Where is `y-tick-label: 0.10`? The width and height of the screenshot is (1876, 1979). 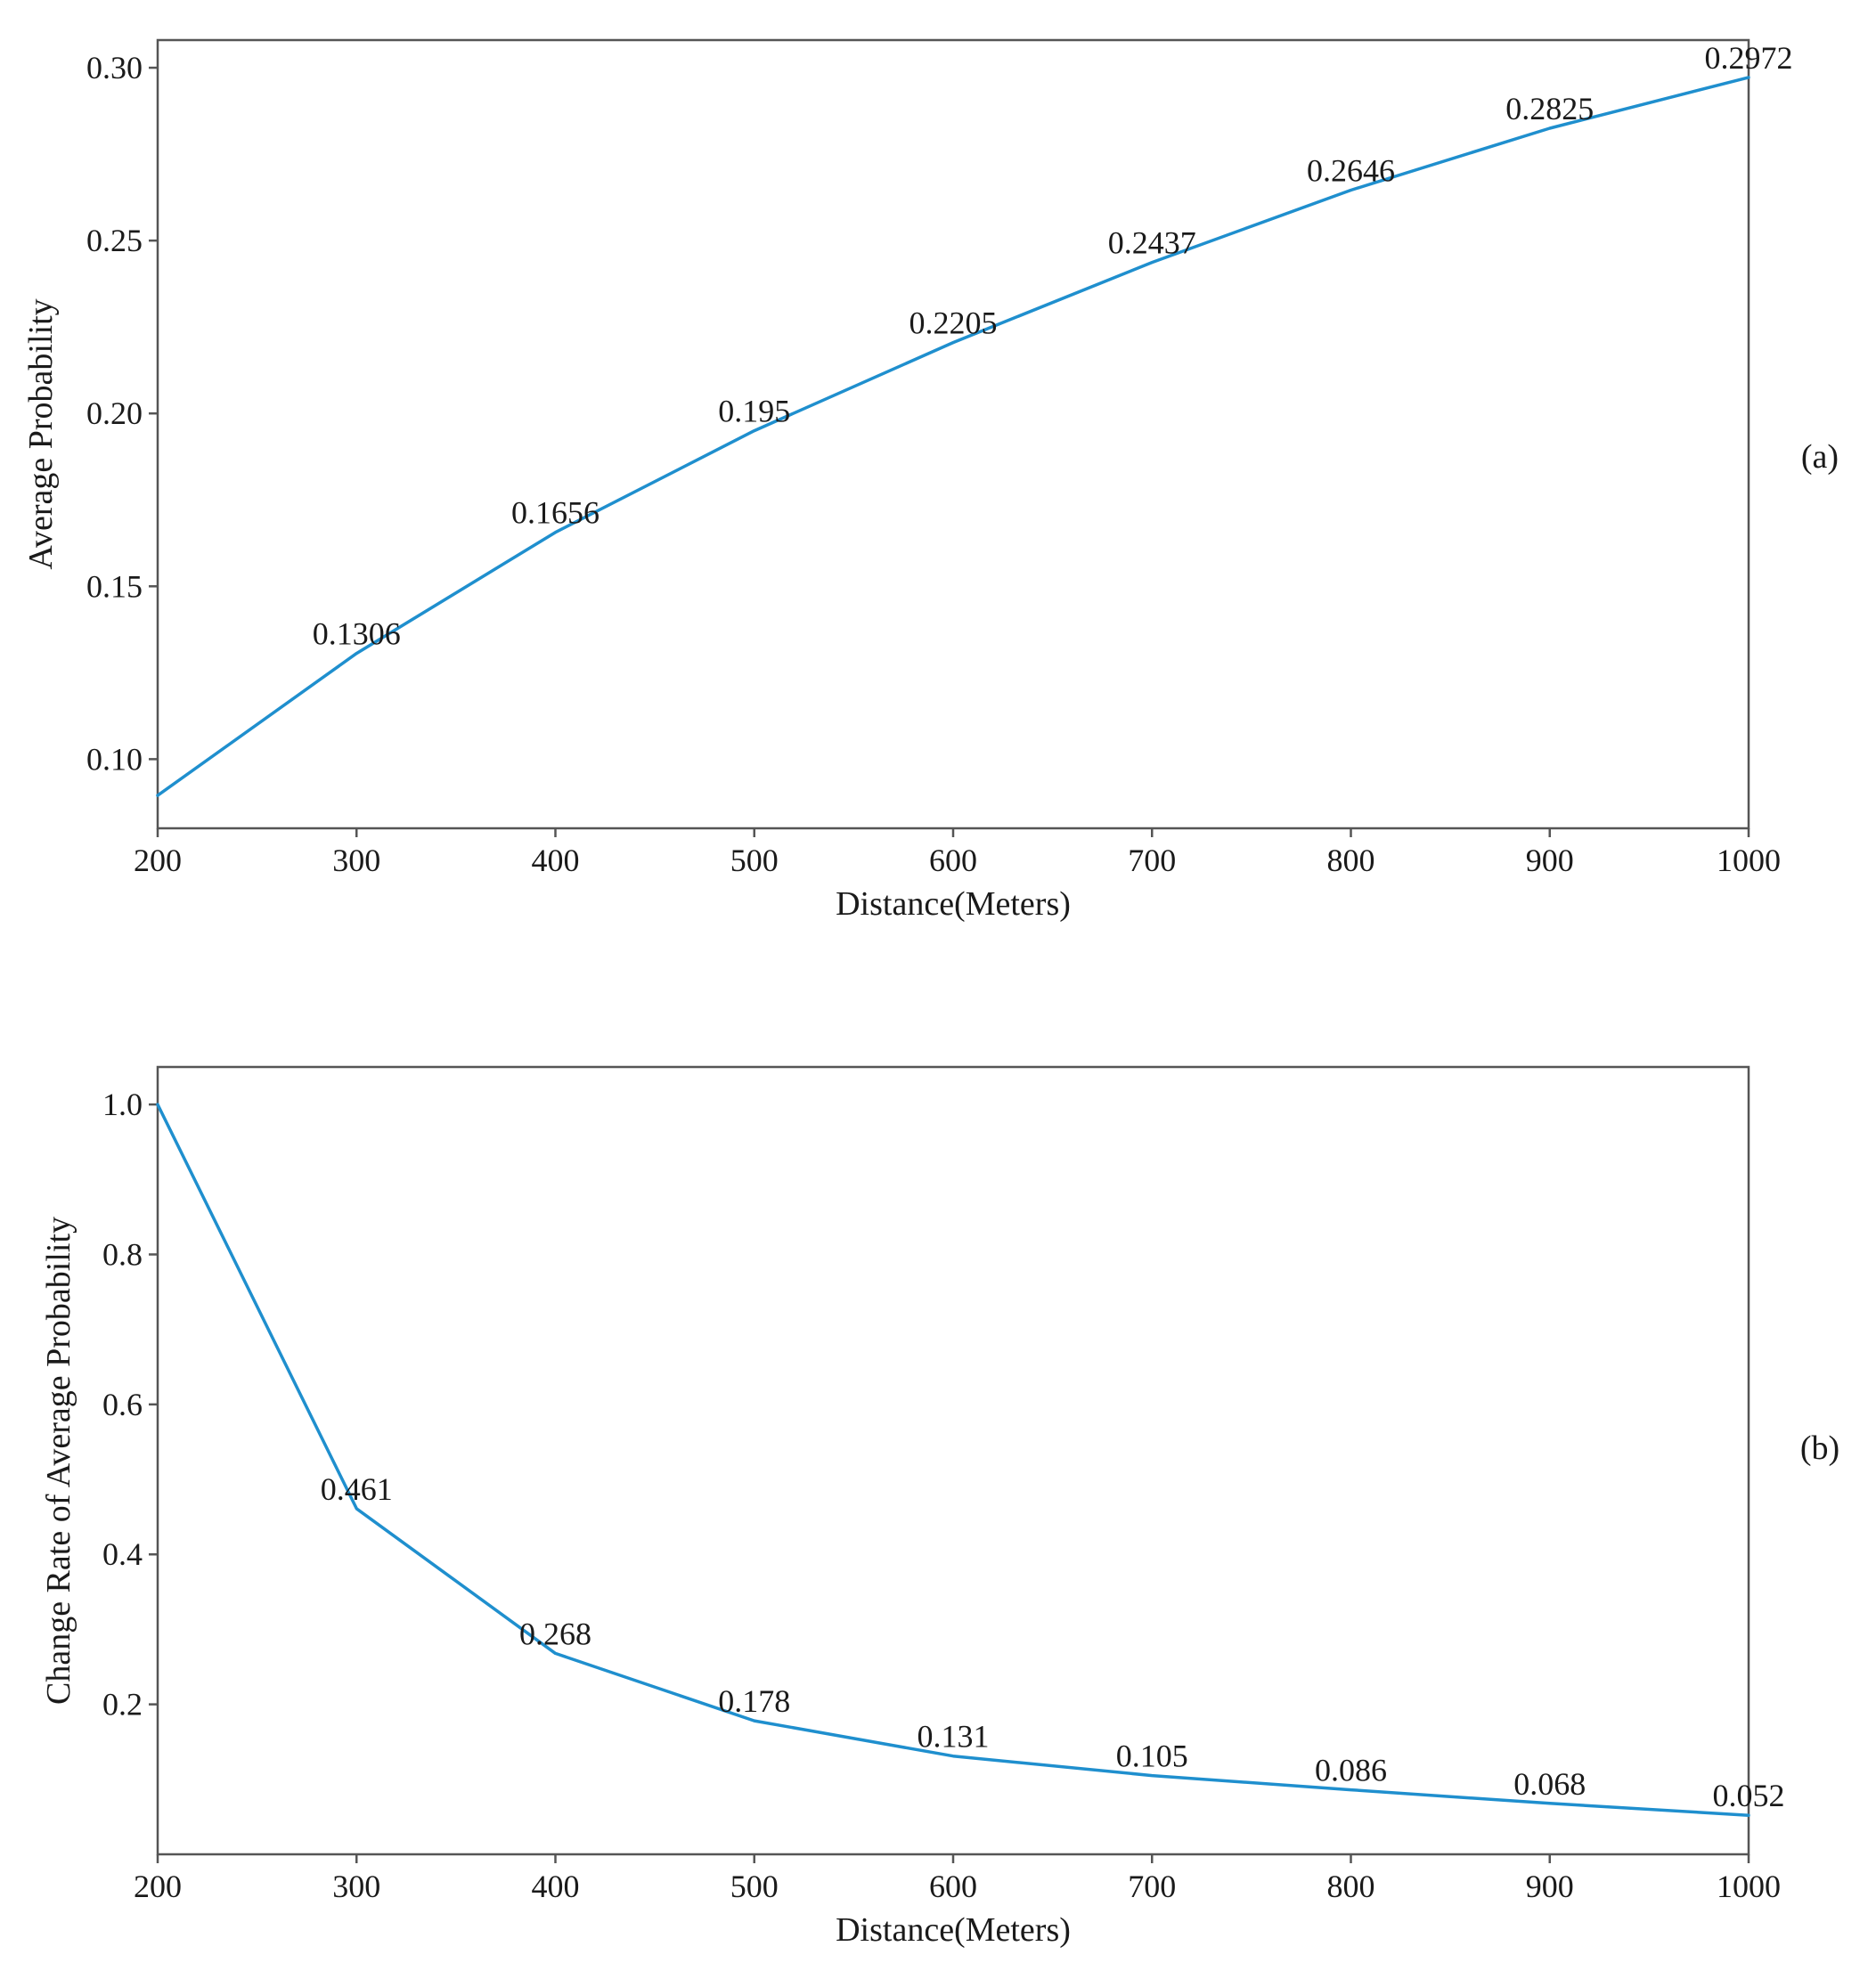 y-tick-label: 0.10 is located at coordinates (114, 759).